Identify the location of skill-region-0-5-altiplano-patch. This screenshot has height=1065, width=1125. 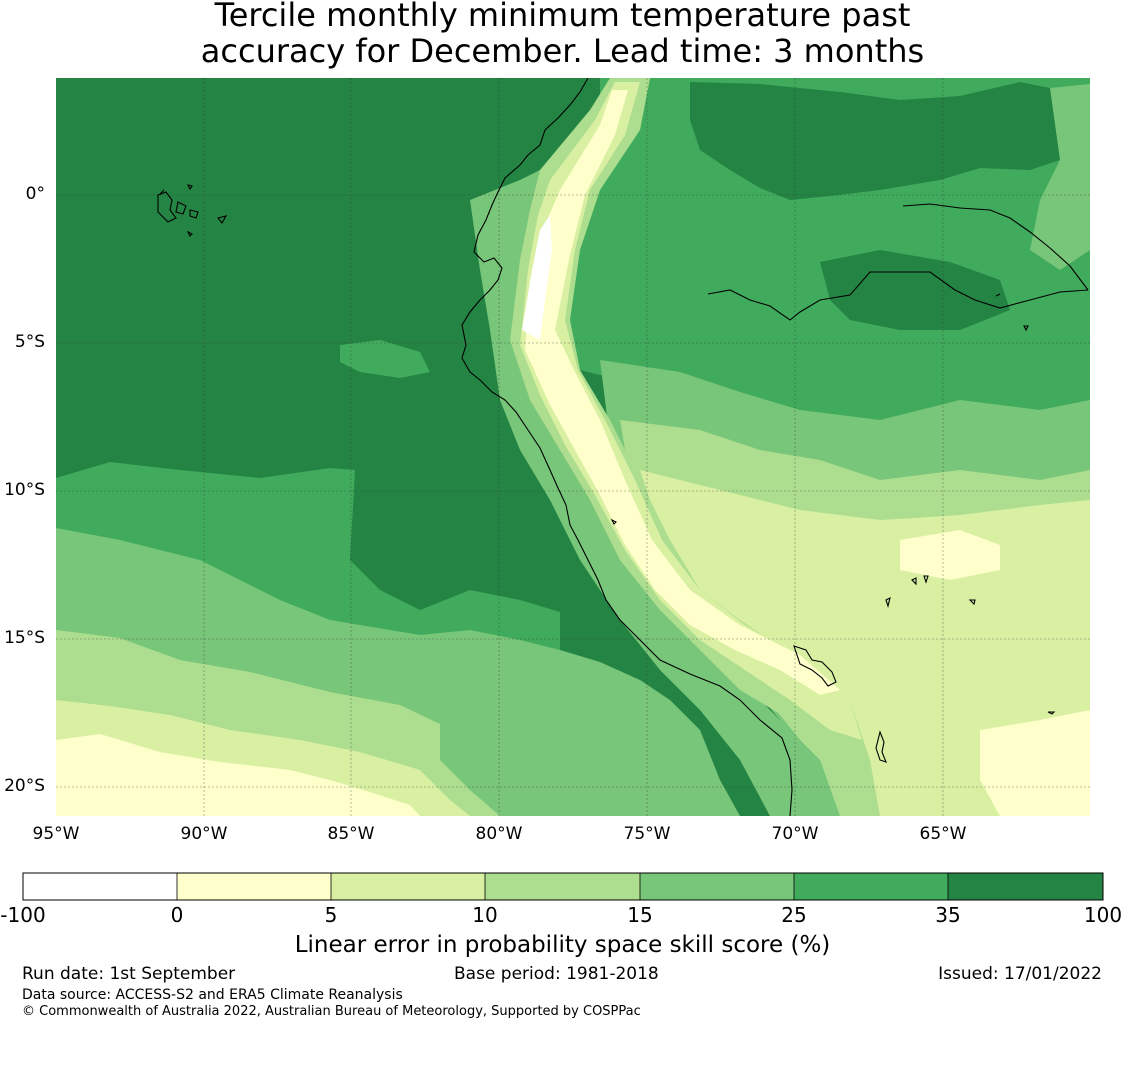
(1035, 763).